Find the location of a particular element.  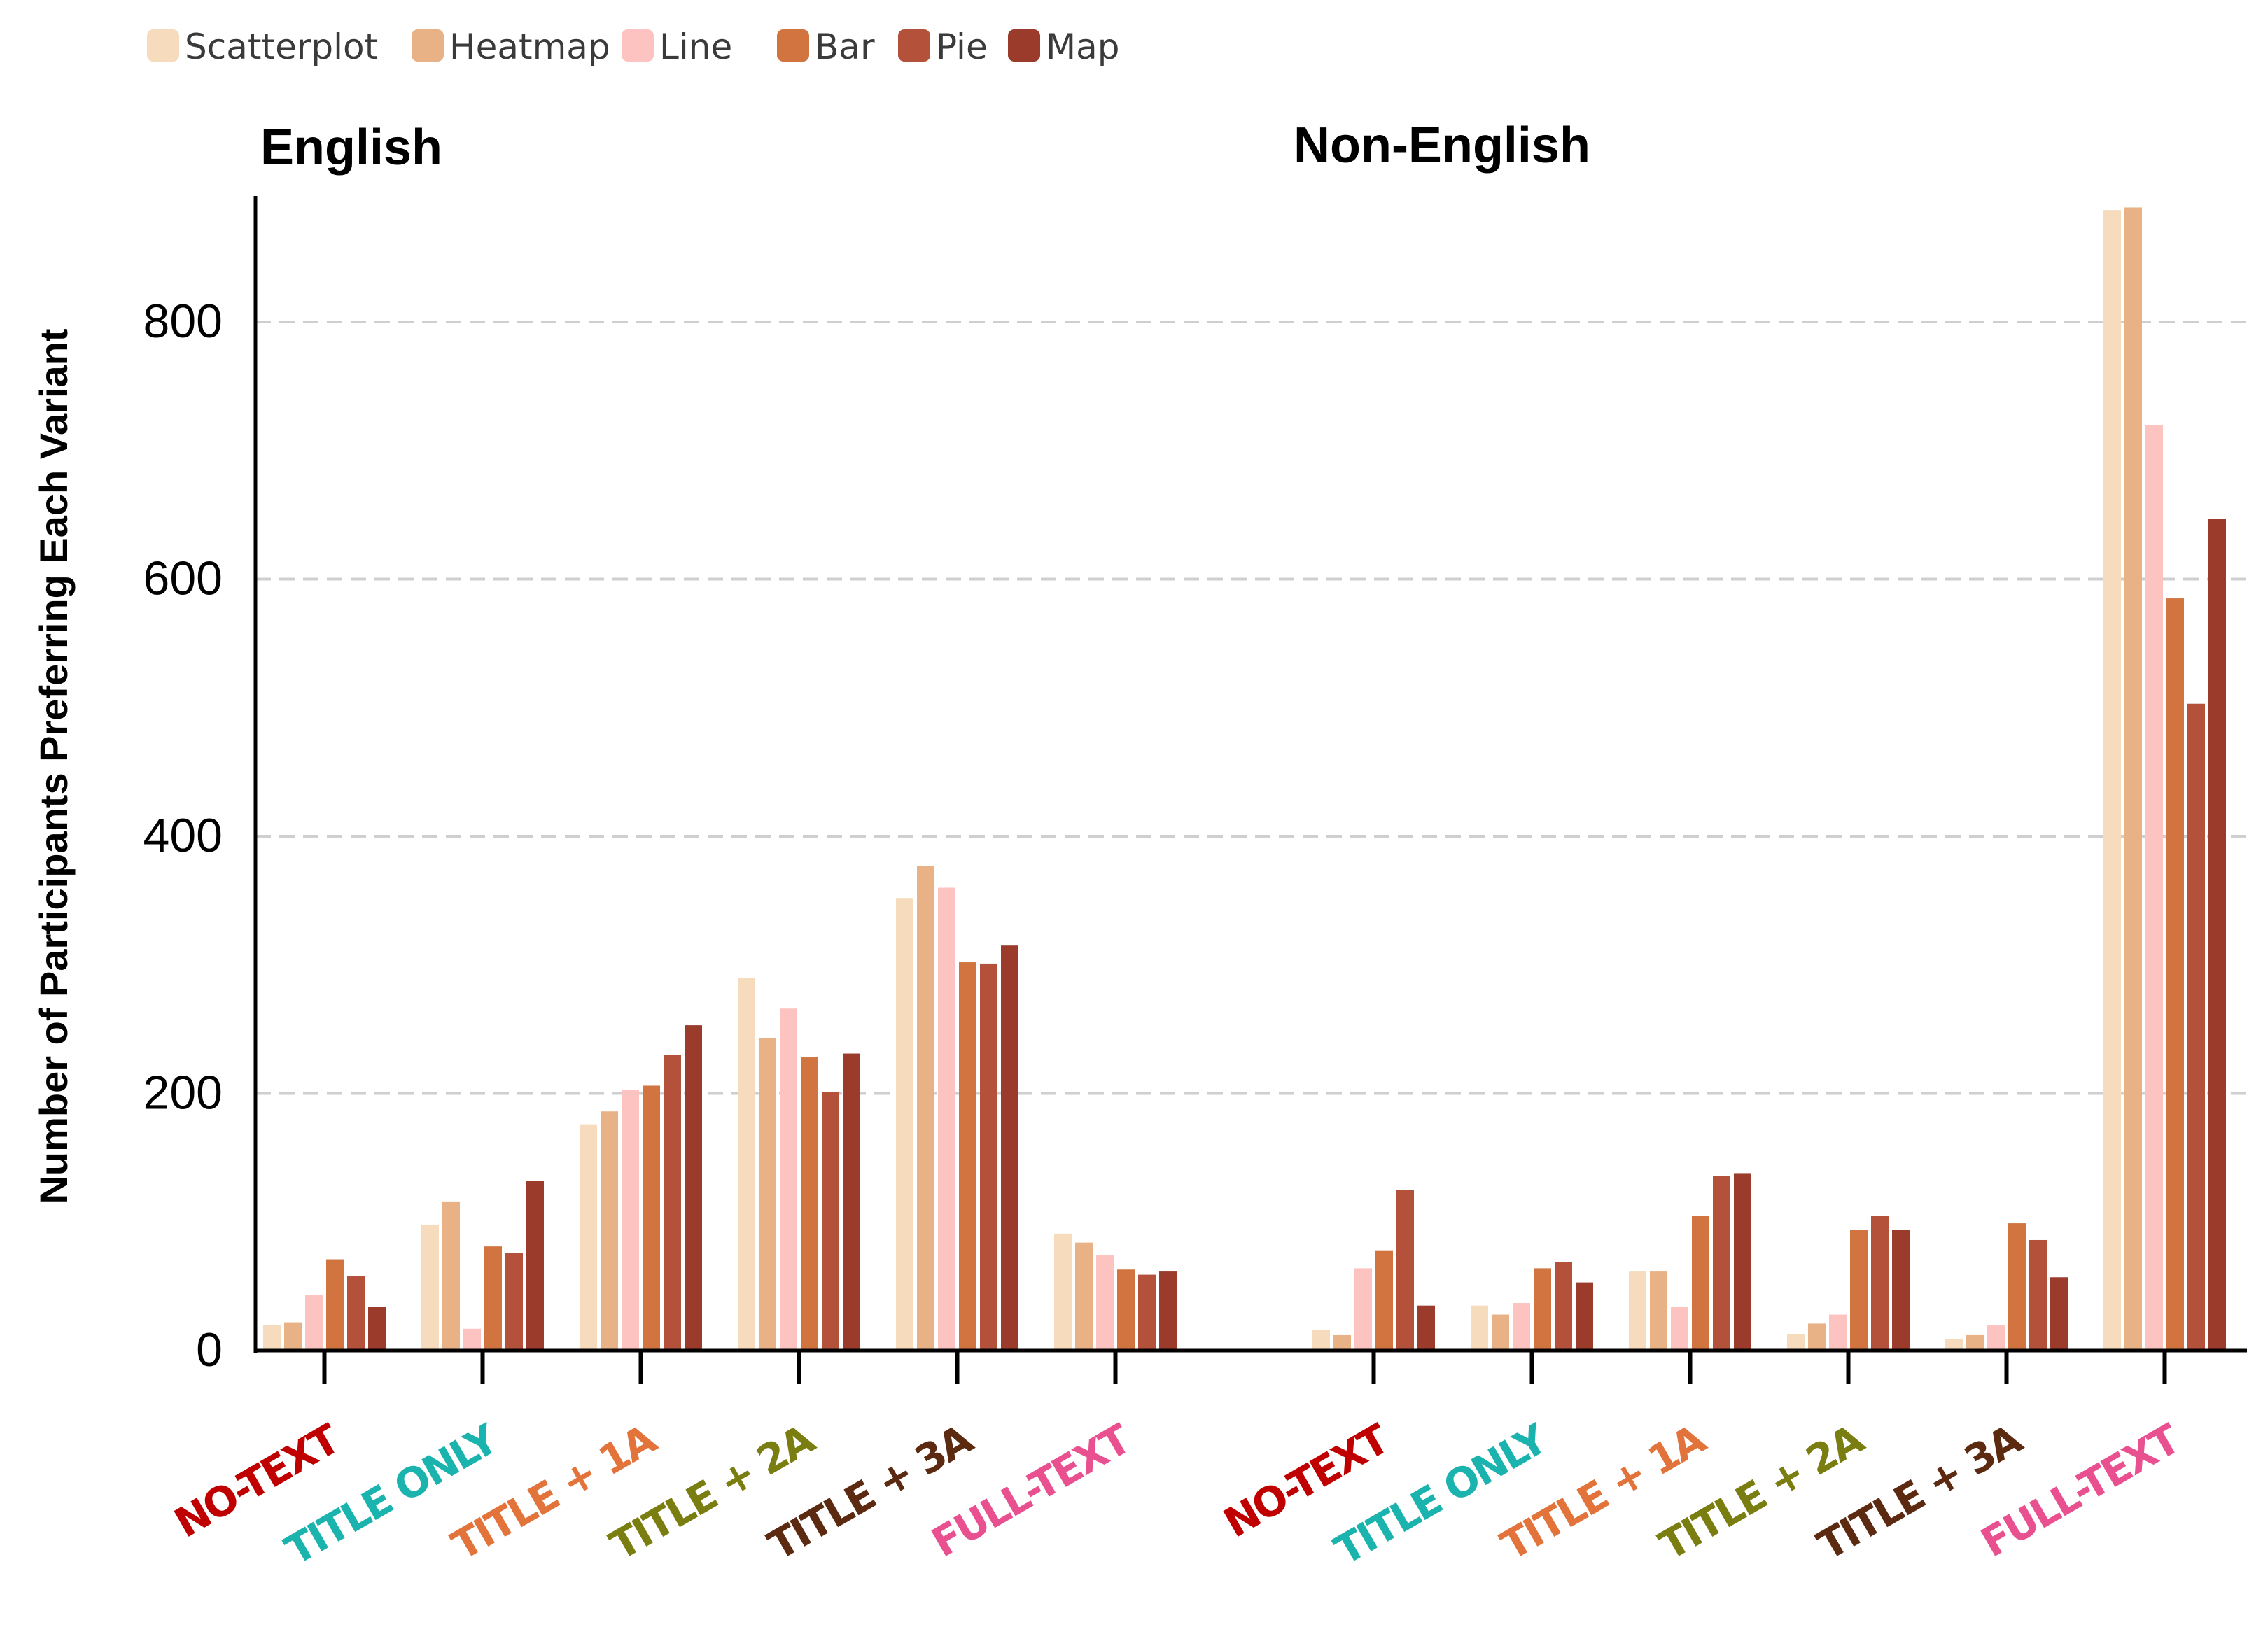

legend-label: Heatmap is located at coordinates (529, 47).